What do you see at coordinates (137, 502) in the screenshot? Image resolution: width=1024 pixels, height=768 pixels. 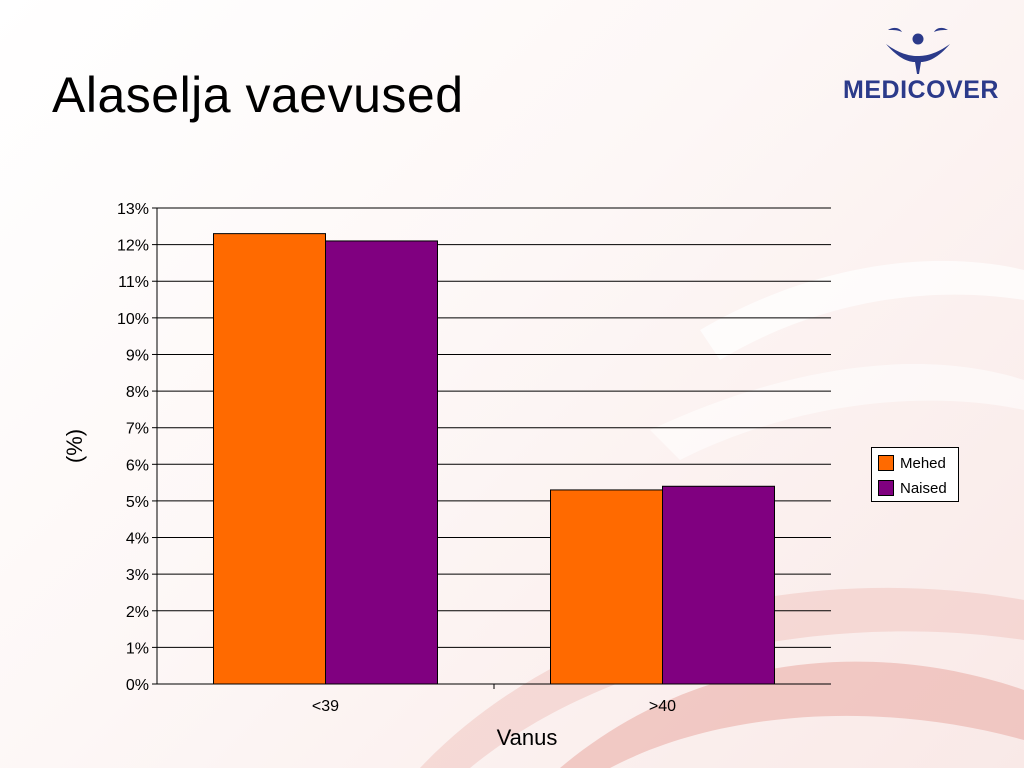 I see `y-tick-label: 5%` at bounding box center [137, 502].